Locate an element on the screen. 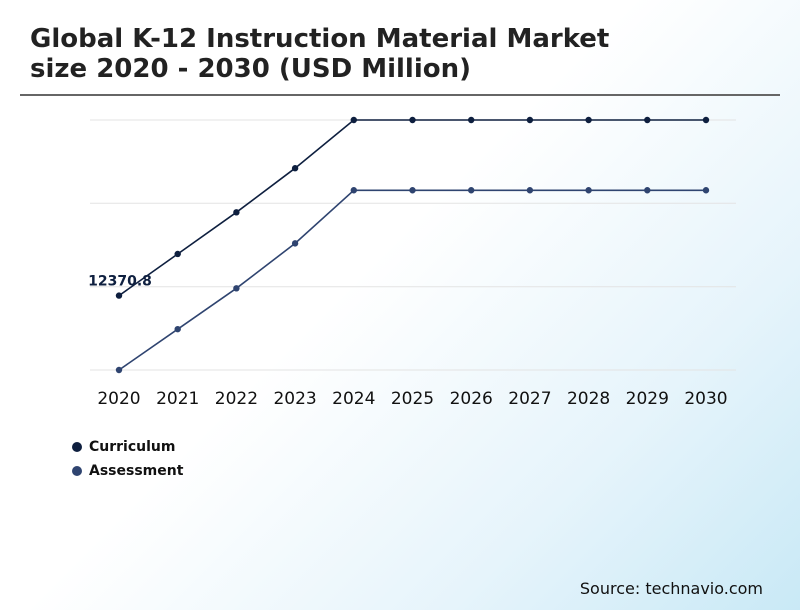 This screenshot has height=610, width=800. x-tick-label: 2024 is located at coordinates (353, 399).